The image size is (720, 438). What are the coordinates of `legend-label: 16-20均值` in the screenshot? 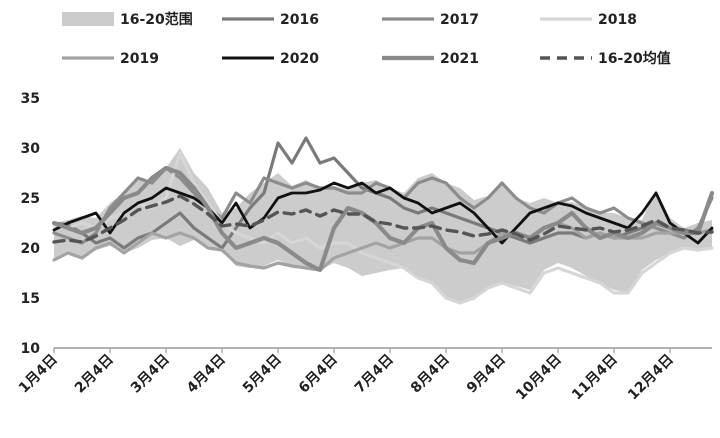 It's located at (634, 58).